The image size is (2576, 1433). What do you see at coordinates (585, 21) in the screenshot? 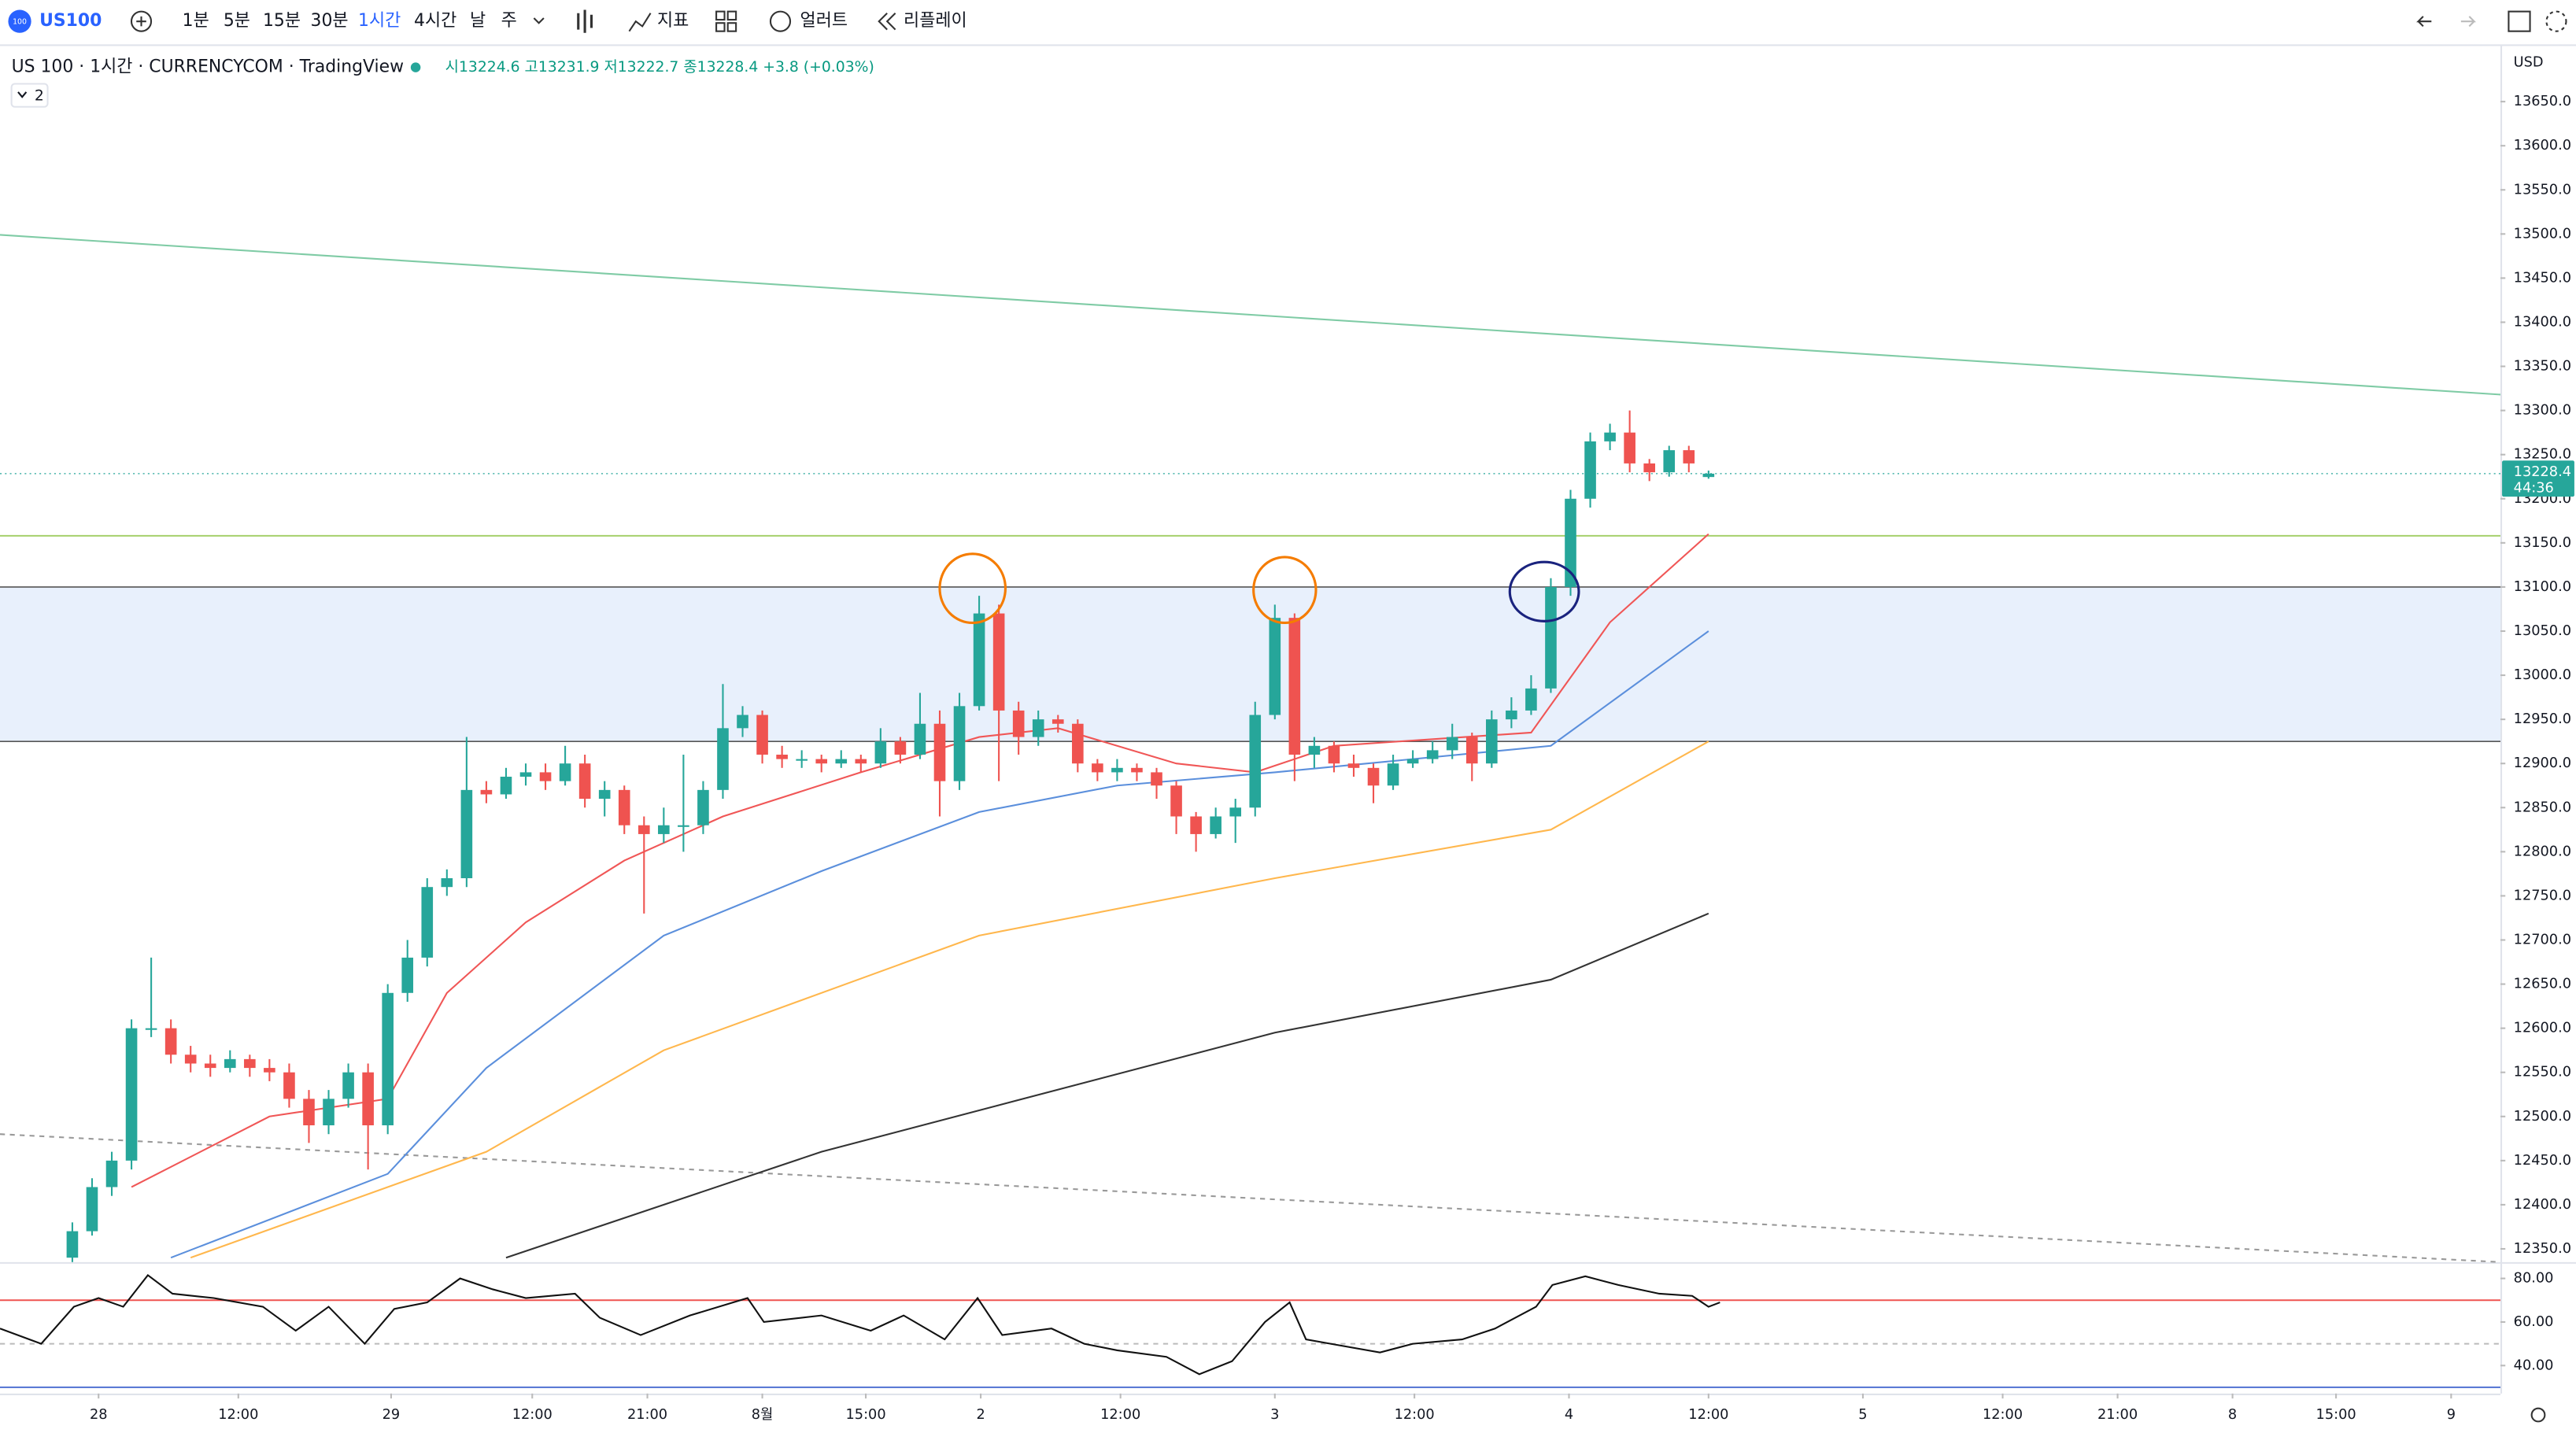
I see `chart-type-icon` at bounding box center [585, 21].